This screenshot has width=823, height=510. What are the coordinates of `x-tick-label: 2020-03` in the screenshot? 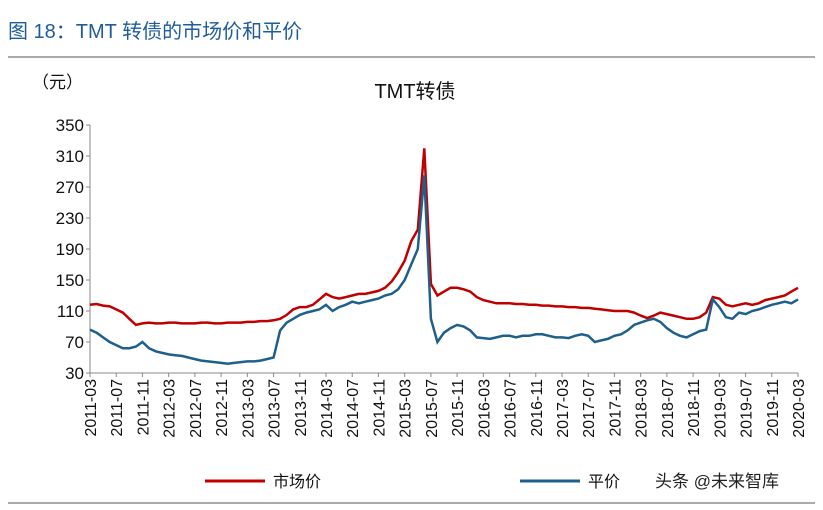 It's located at (799, 408).